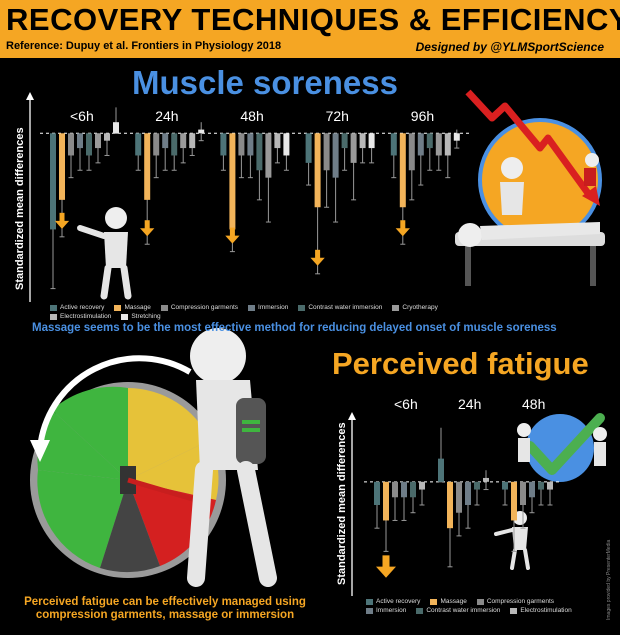 This screenshot has width=620, height=635. Describe the element at coordinates (337, 116) in the screenshot. I see `tick-label-72h: 72h` at that location.